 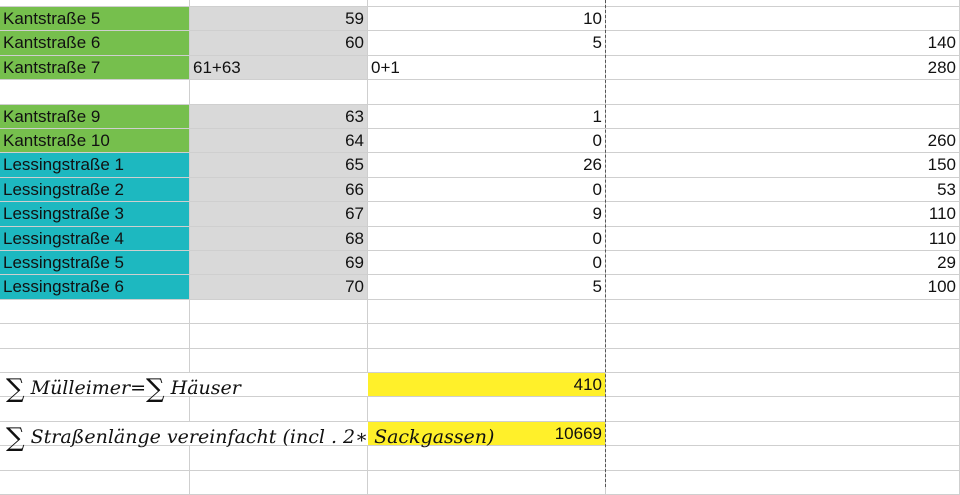 I want to click on house-number-cell: 64, so click(x=279, y=141).